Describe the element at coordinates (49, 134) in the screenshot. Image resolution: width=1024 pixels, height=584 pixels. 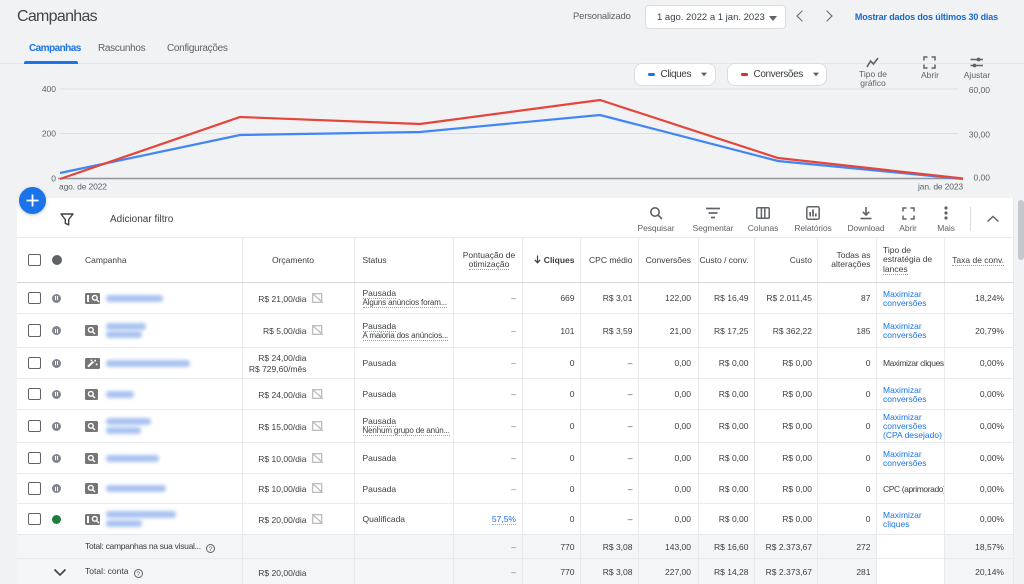
I see `svg-text: 200` at that location.